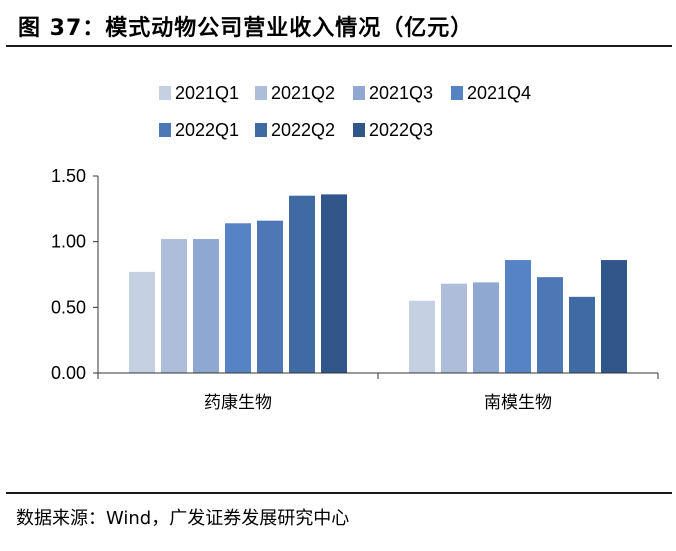 Image resolution: width=676 pixels, height=551 pixels. I want to click on y-axis: 0.00 0.50 1.00 1.50, so click(75, 274).